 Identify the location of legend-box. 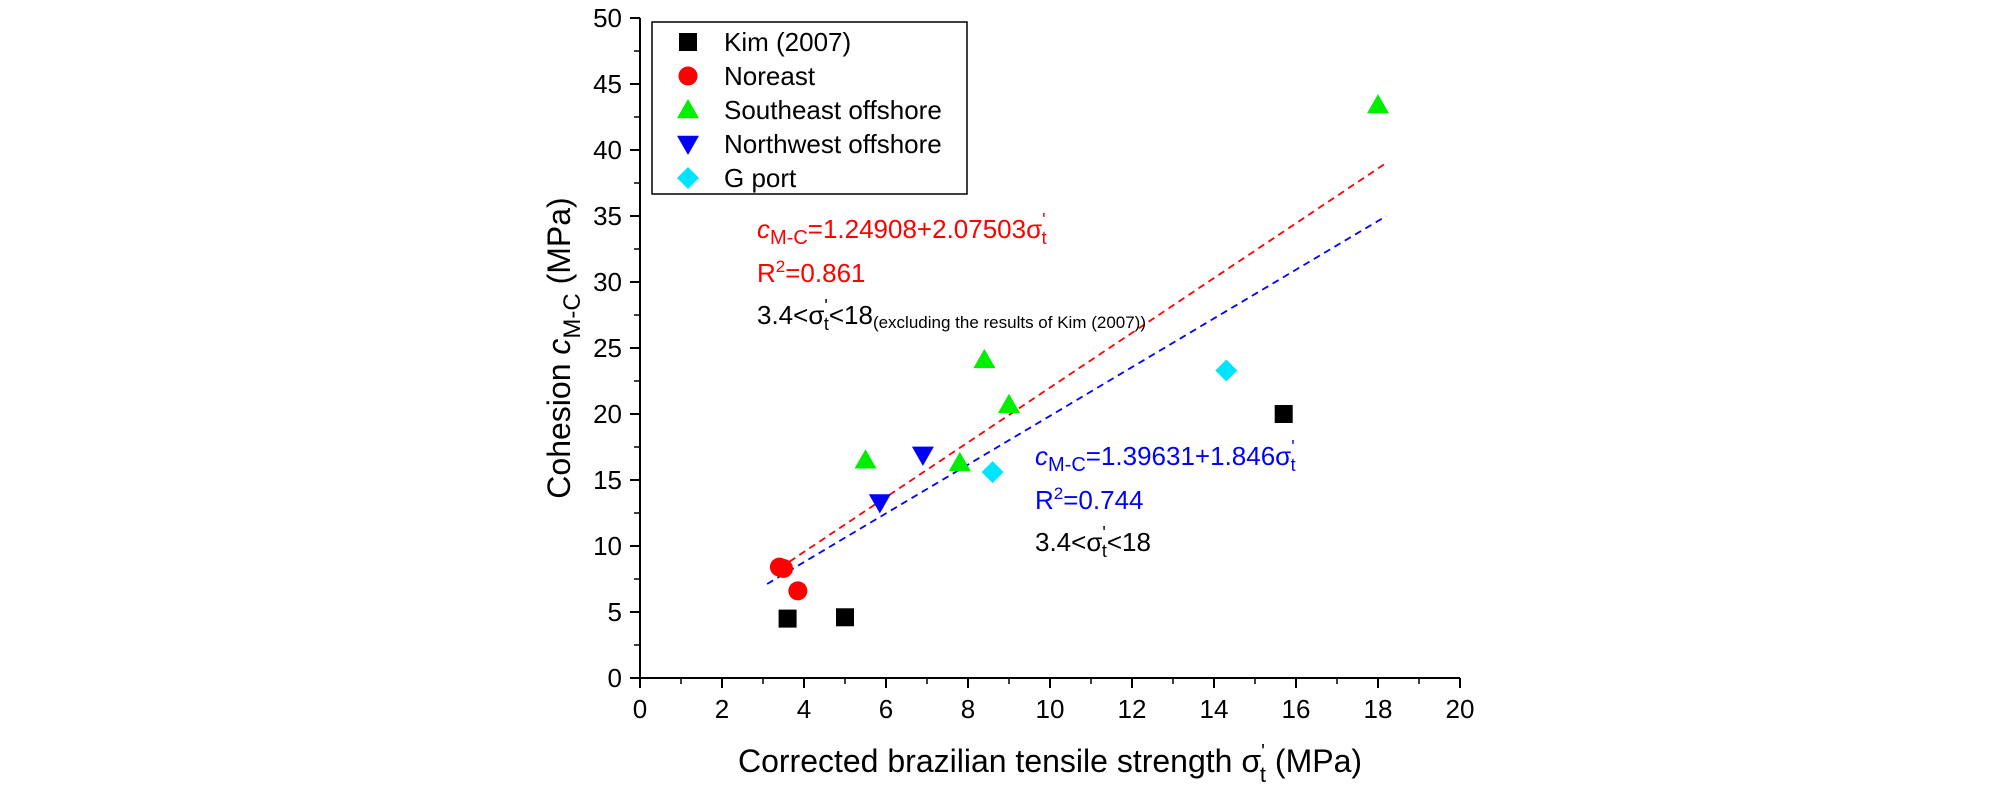
(809, 108).